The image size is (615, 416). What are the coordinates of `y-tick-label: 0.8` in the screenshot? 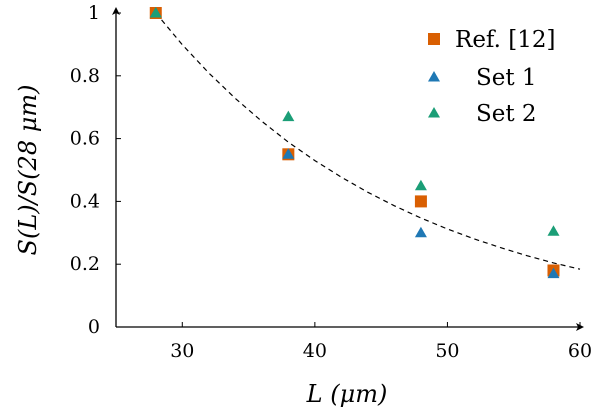 It's located at (85, 76).